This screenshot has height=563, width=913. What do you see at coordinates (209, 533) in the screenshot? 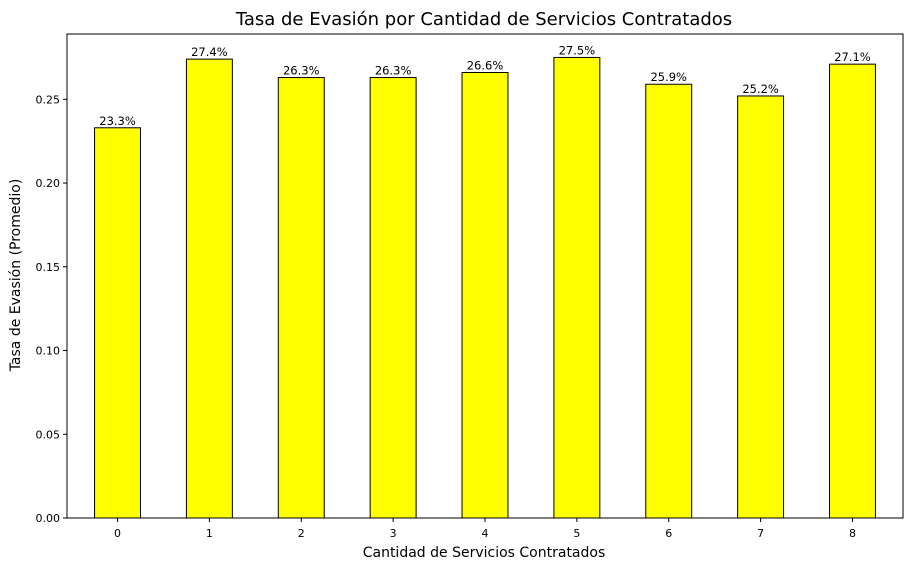
I see `x-tick-label: 1` at bounding box center [209, 533].